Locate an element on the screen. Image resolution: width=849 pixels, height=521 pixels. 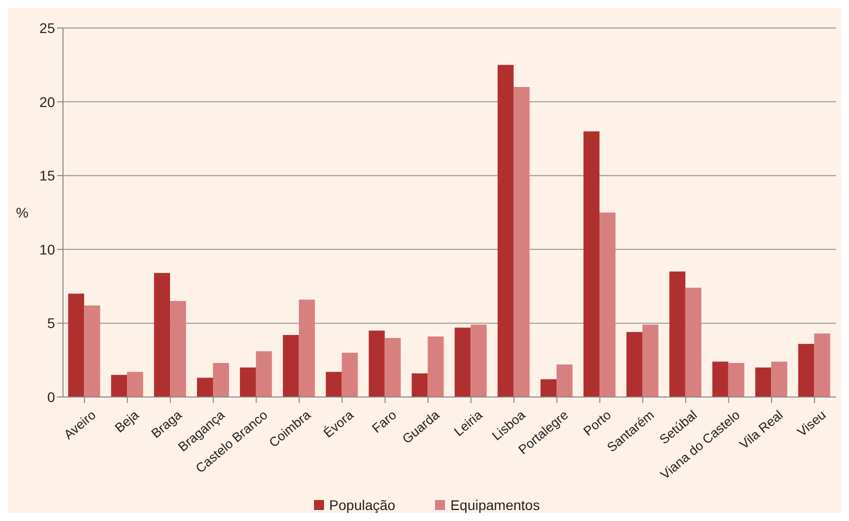
x-tick-label: Faro is located at coordinates (384, 421).